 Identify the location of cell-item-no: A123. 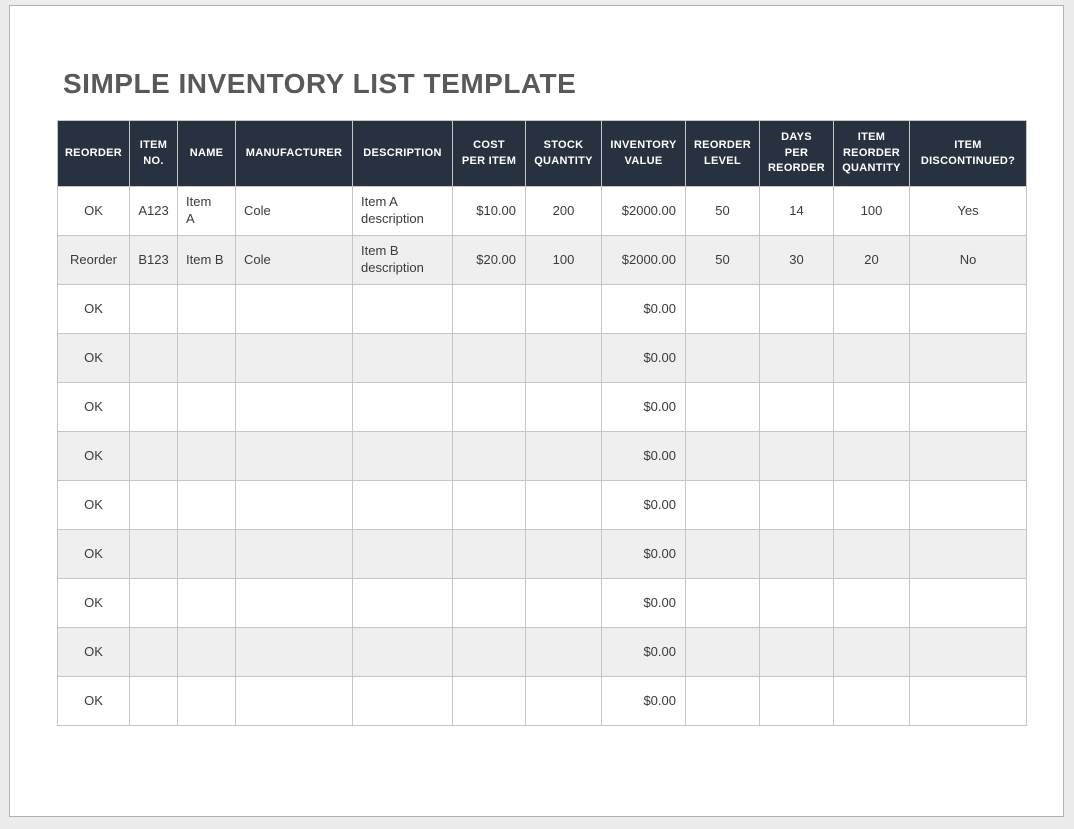
(153, 211).